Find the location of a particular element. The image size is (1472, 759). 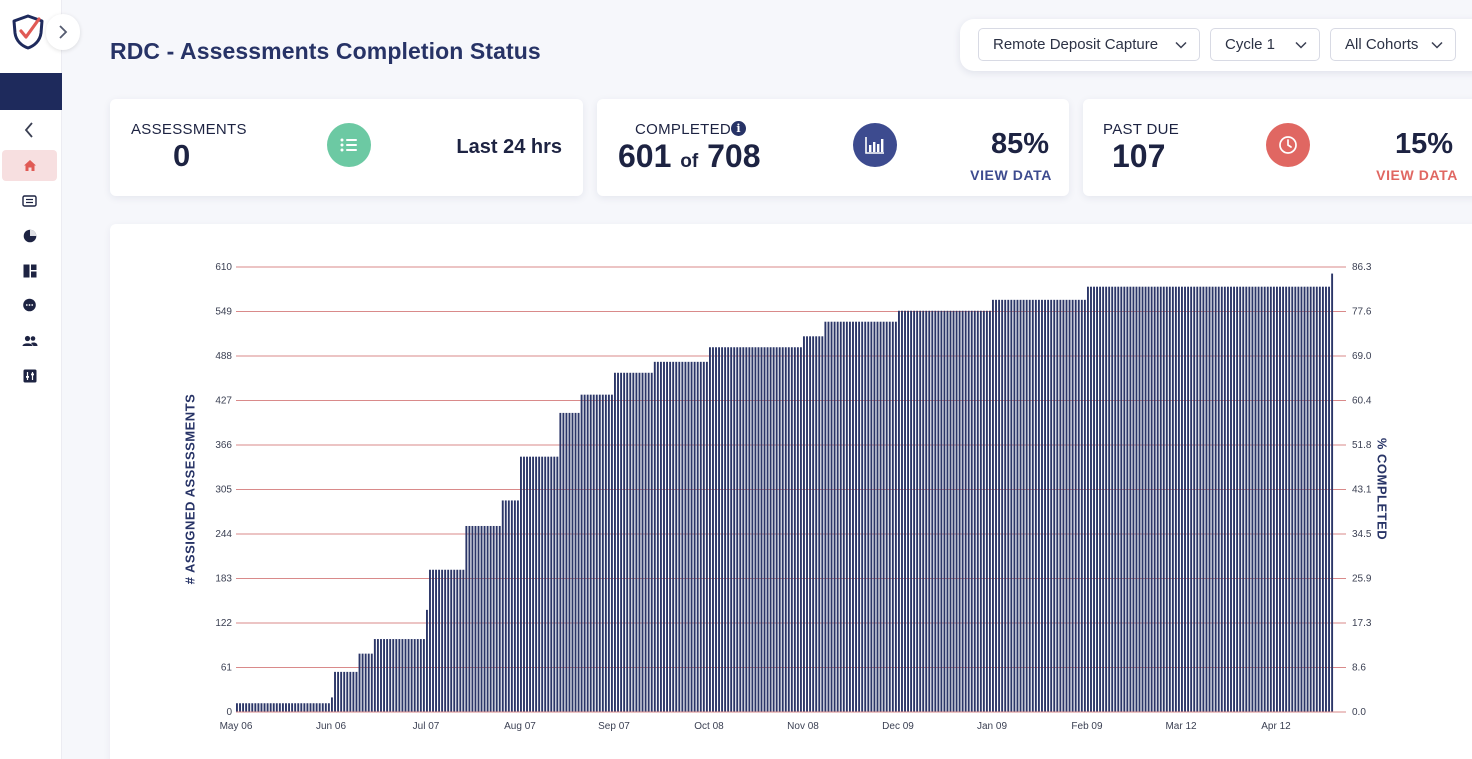

info-icon: i is located at coordinates (738, 128).